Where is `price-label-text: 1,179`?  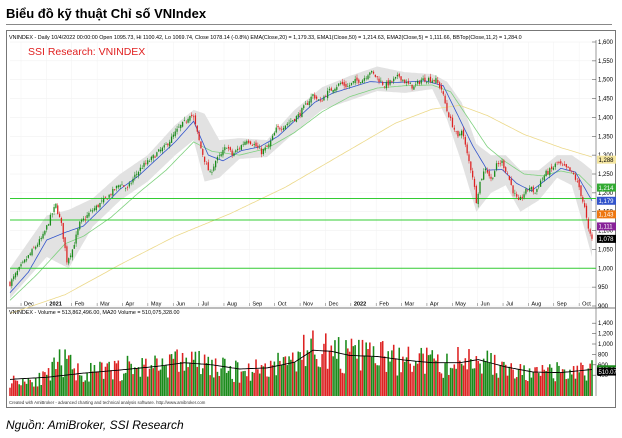 price-label-text: 1,179 is located at coordinates (607, 202).